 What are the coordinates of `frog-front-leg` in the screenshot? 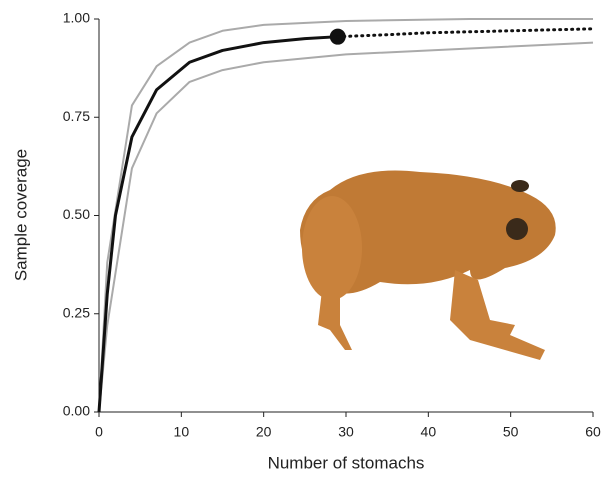 It's located at (497, 315).